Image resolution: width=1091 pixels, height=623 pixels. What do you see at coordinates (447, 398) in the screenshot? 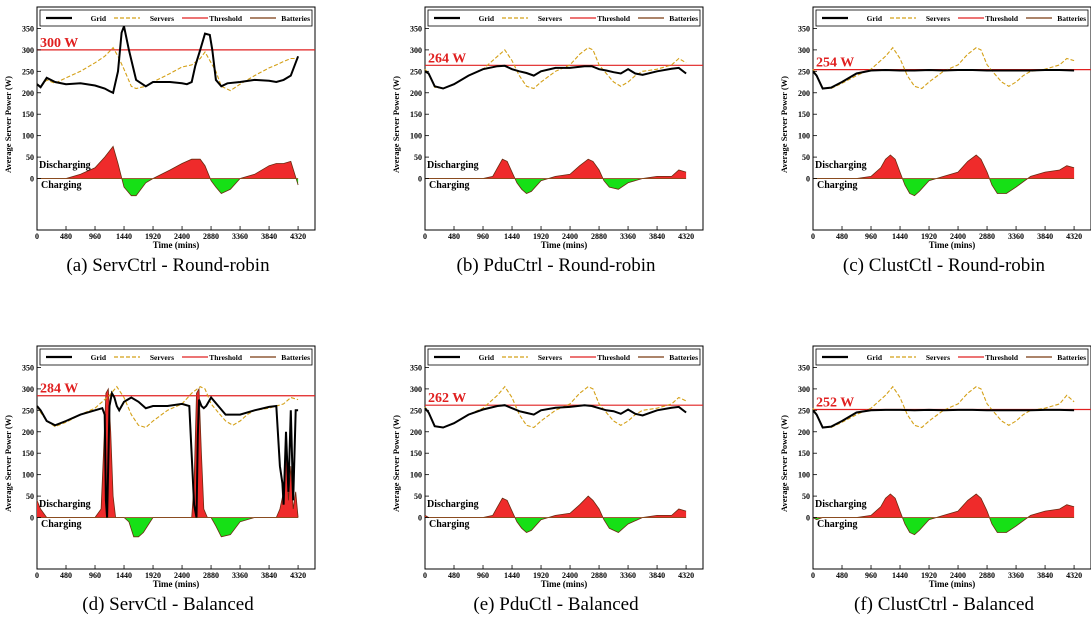
I see `threshold-label: 262 W` at bounding box center [447, 398].